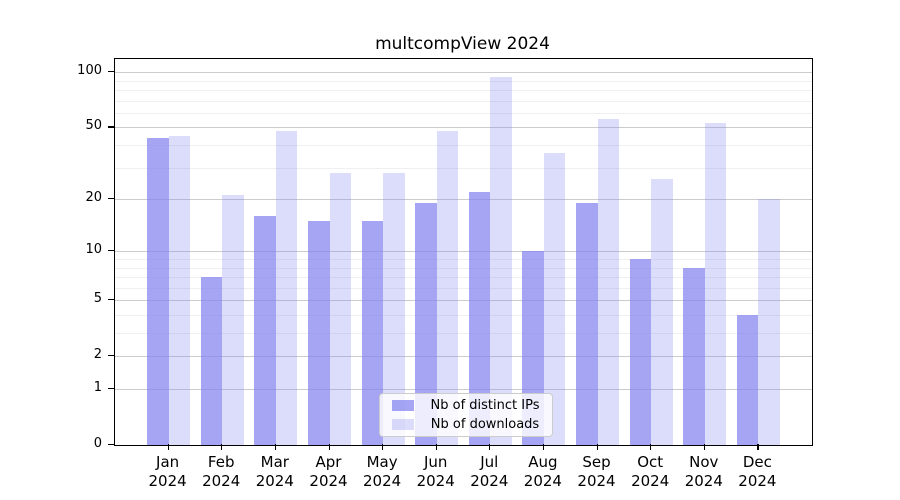 Image resolution: width=900 pixels, height=500 pixels. I want to click on bar-downloads-jun, so click(447, 287).